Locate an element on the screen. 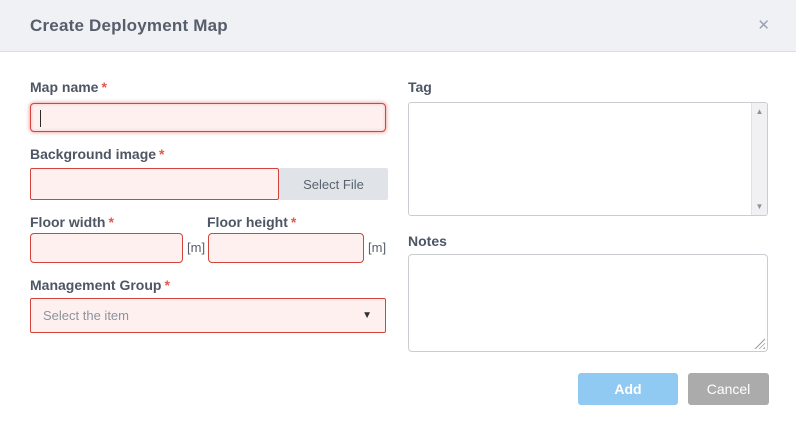 This screenshot has height=424, width=796. map-name-label: Map name * is located at coordinates (68, 87).